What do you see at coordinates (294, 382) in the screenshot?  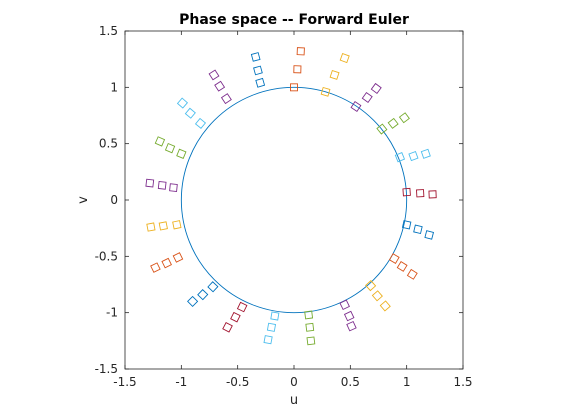 I see `x-tick-label: 0` at bounding box center [294, 382].